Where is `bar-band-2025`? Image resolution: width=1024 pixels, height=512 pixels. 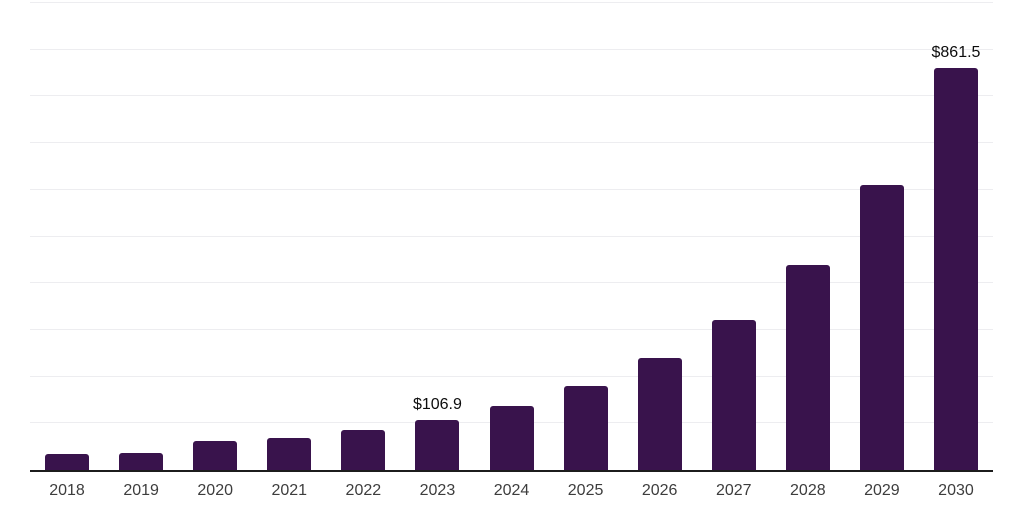 bar-band-2025 is located at coordinates (586, 236).